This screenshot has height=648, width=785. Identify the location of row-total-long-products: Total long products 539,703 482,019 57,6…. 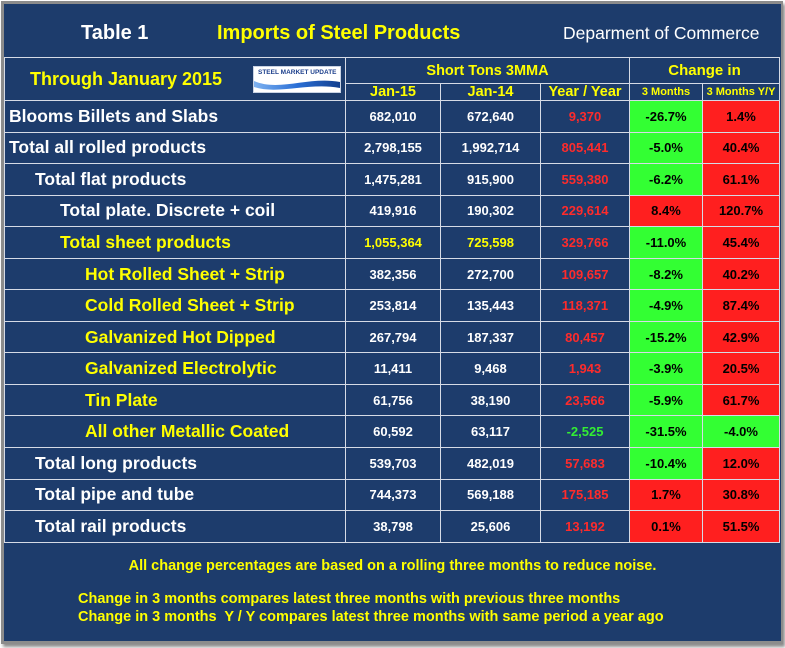
(392, 464).